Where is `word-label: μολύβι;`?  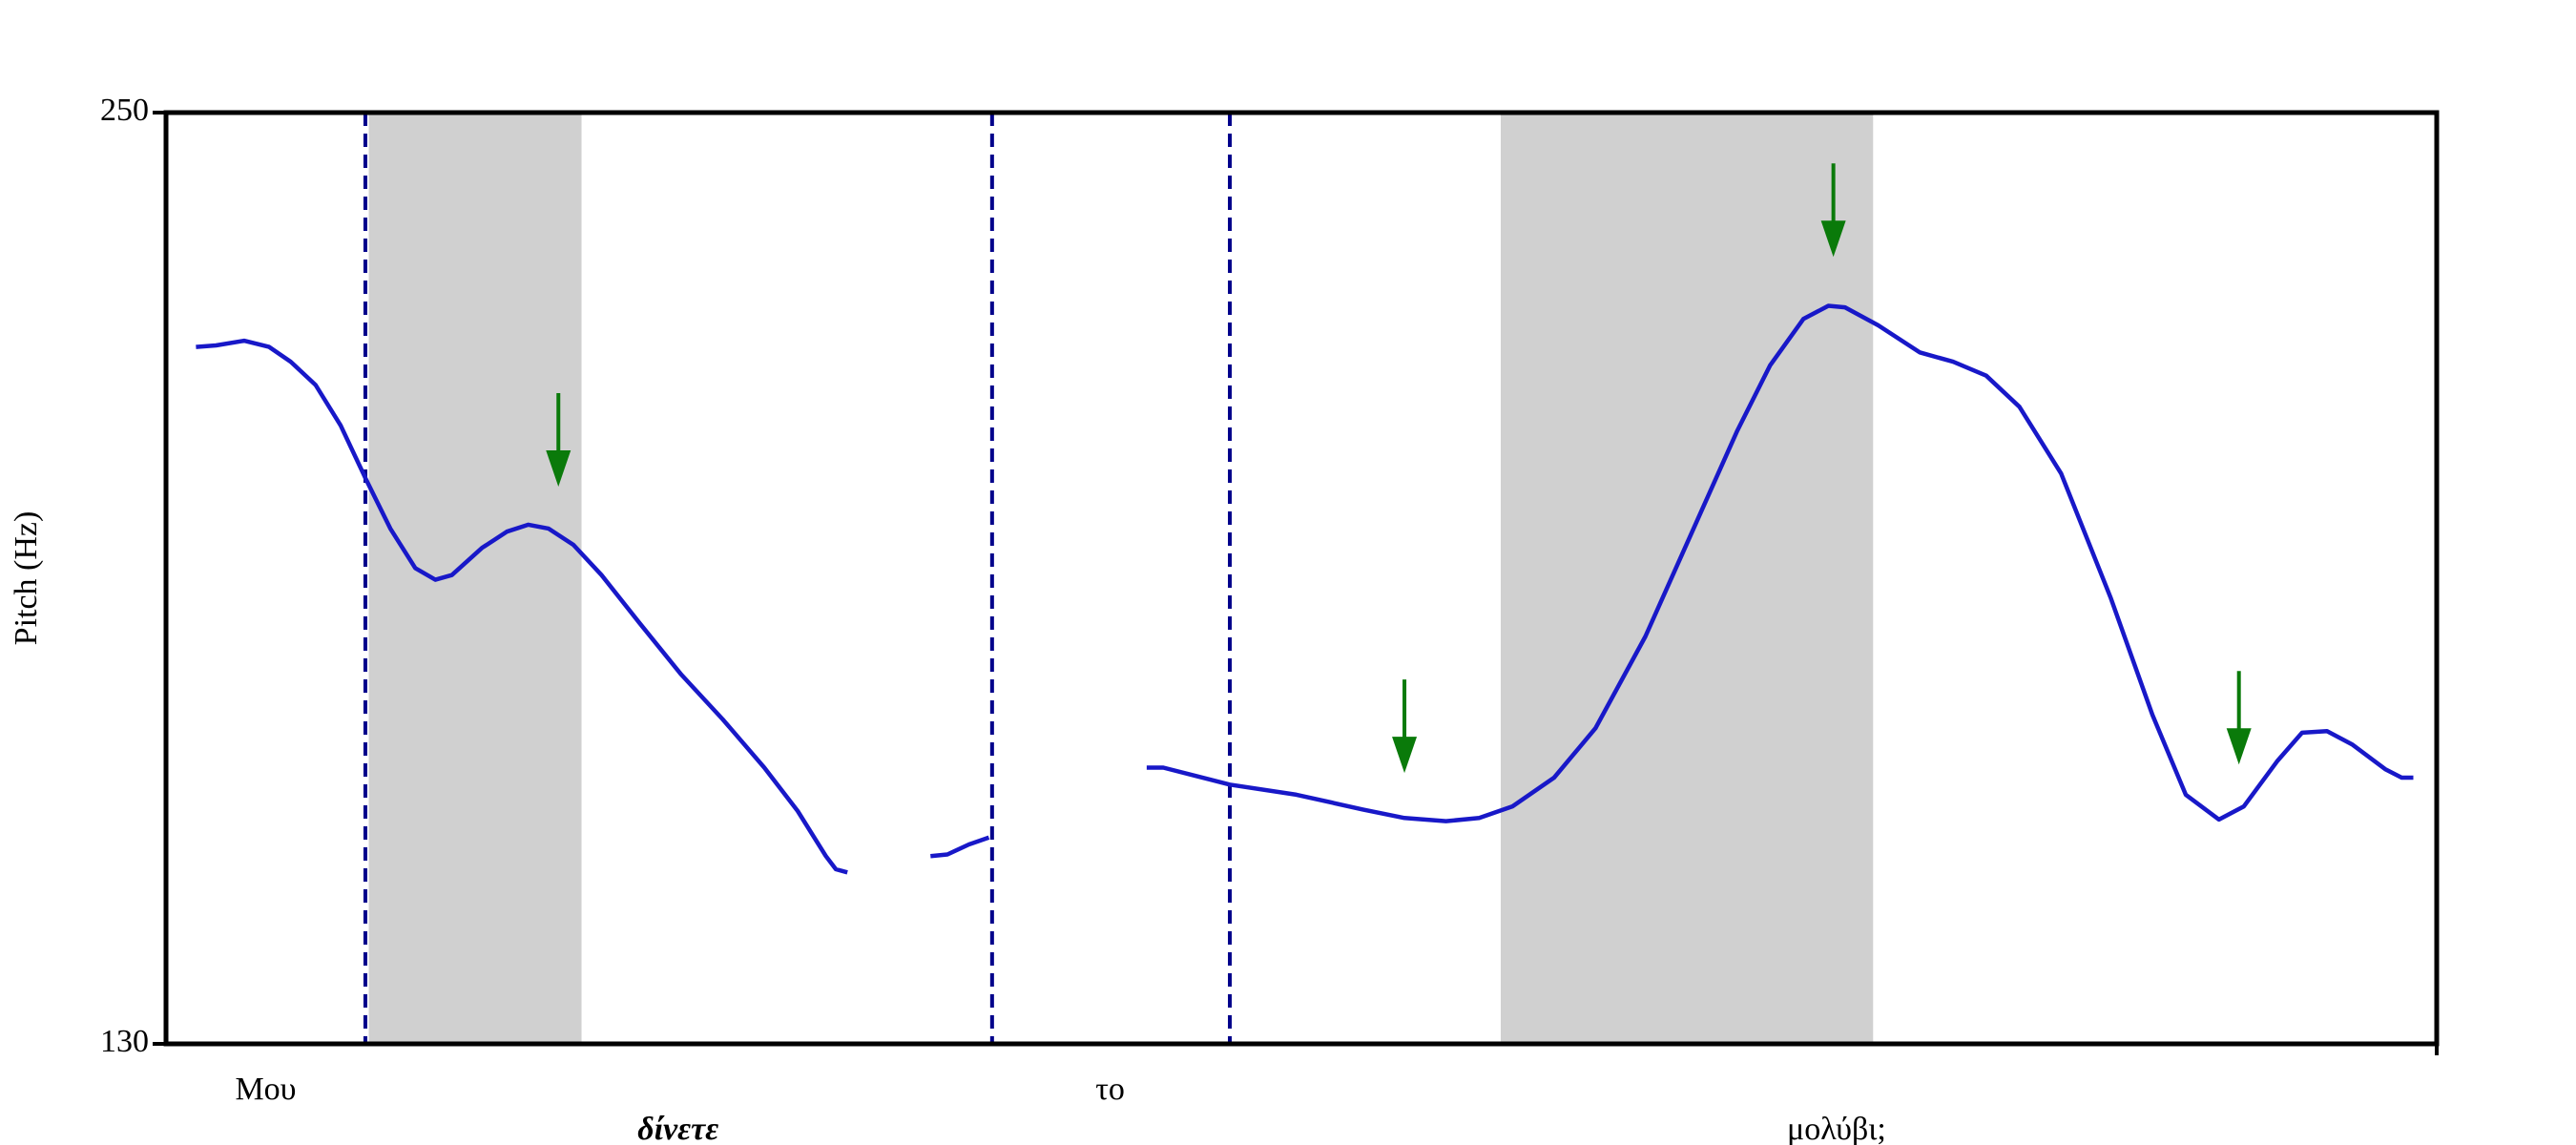 word-label: μολύβι; is located at coordinates (1836, 1129).